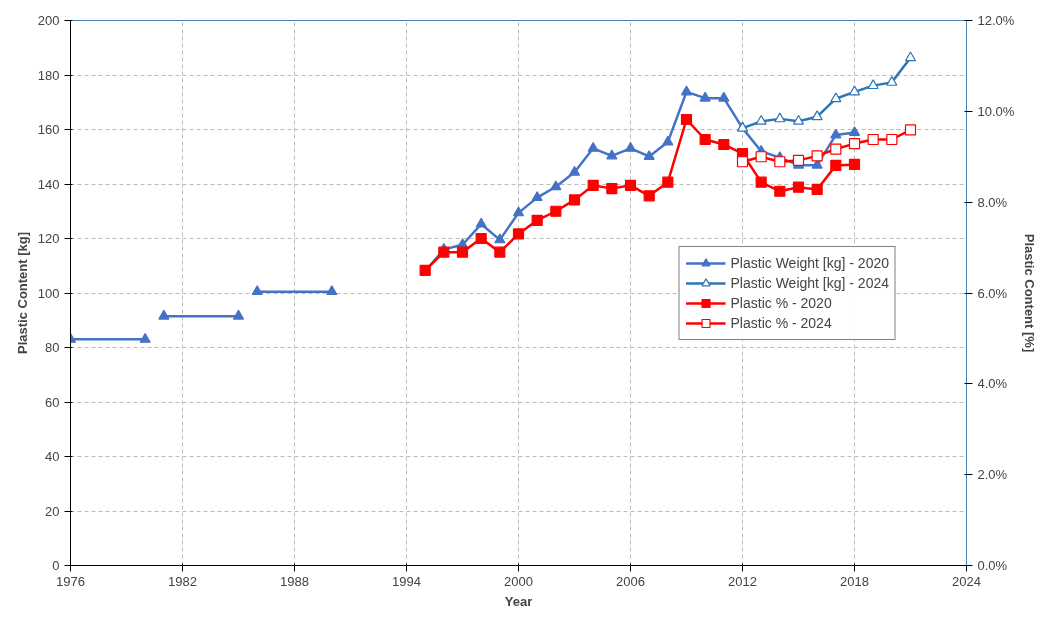  I want to click on x-tick-label: 1976, so click(70, 581).